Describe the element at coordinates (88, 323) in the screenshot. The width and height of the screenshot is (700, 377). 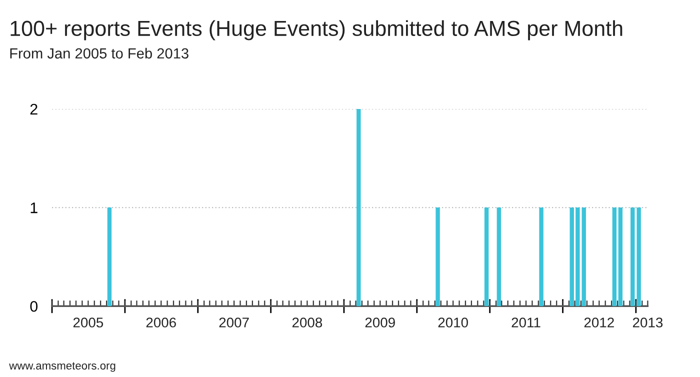
I see `x-tick-label: 2005` at that location.